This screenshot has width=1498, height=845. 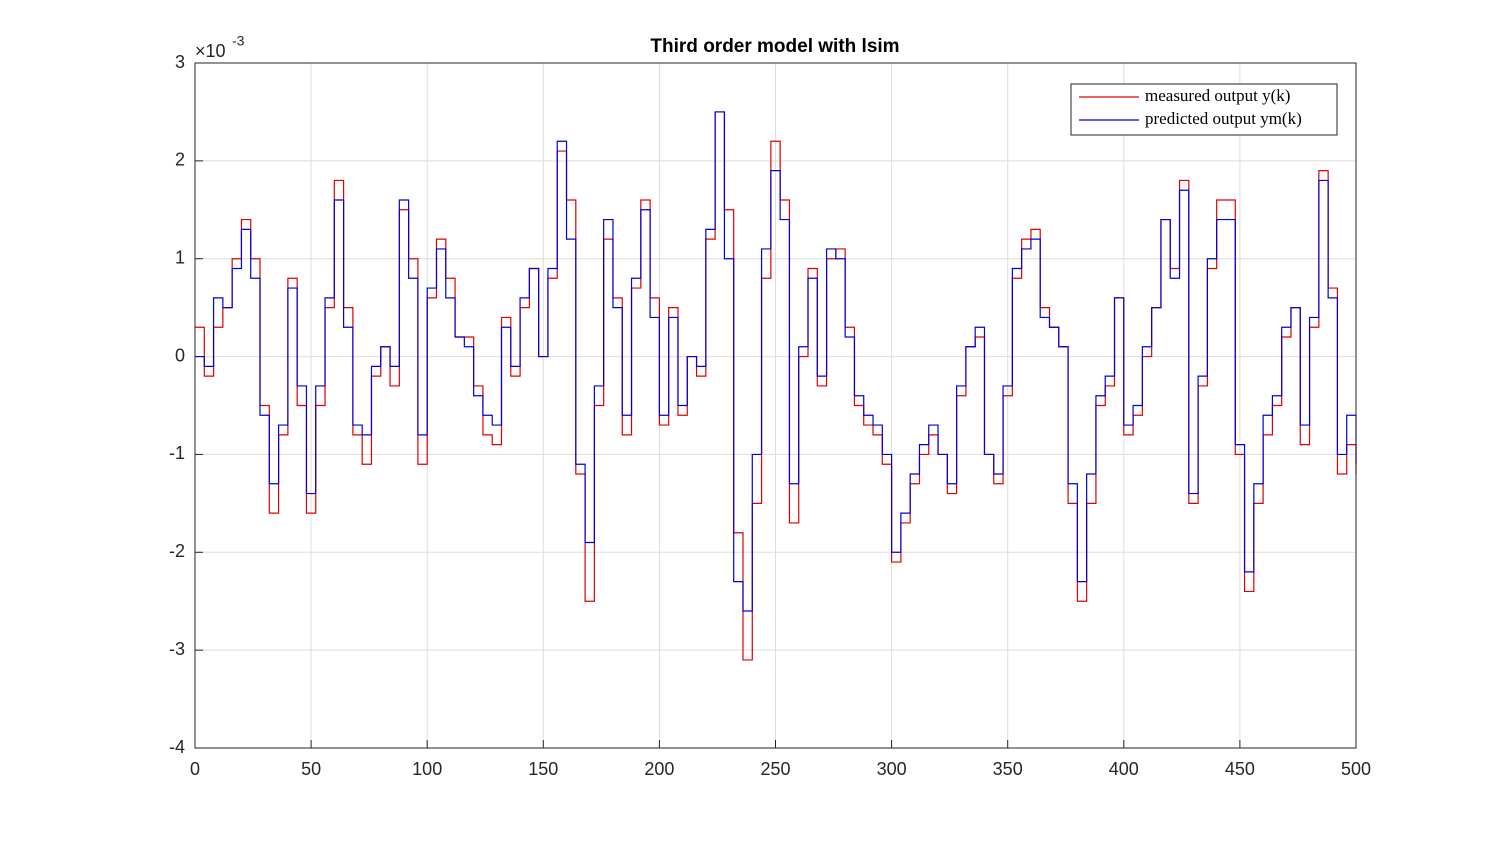 What do you see at coordinates (543, 769) in the screenshot?
I see `x-tick-label: 150` at bounding box center [543, 769].